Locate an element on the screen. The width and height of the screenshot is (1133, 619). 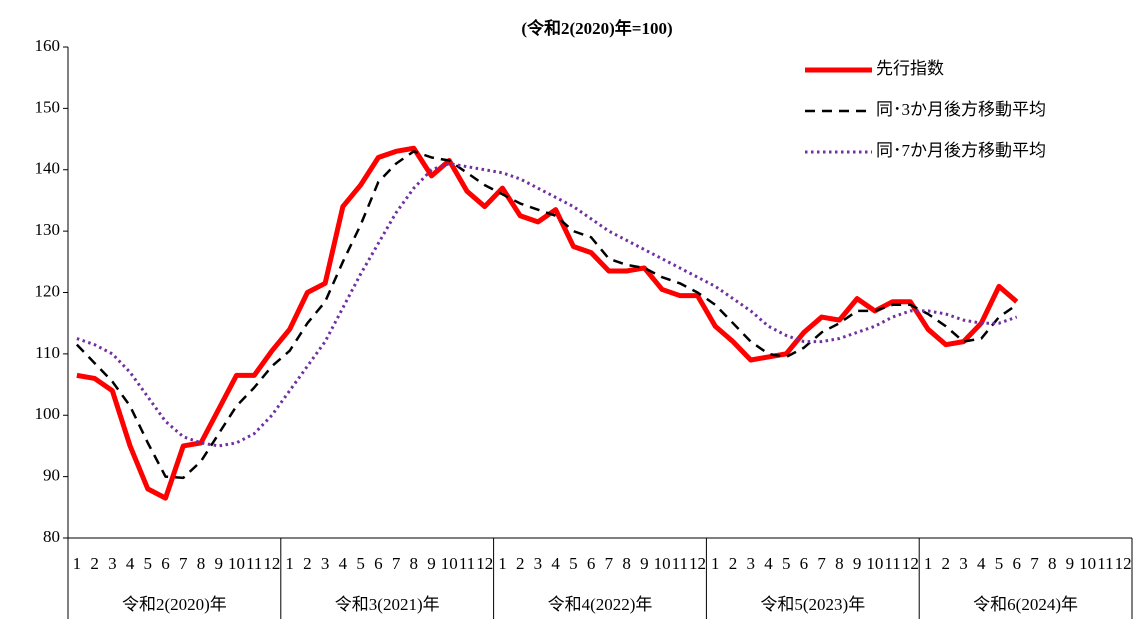
y-tick-label: 120 is located at coordinates (48, 290).